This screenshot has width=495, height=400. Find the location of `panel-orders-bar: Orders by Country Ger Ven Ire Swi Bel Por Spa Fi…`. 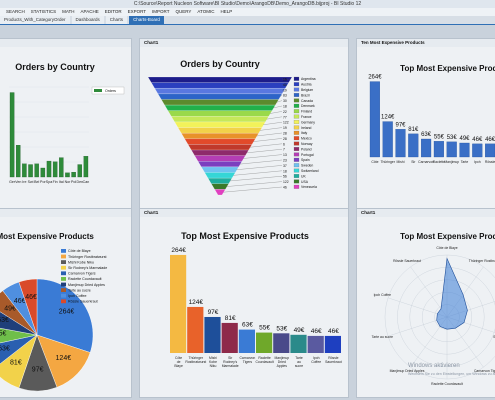

panel-orders-bar: Orders by Country Ger Ven Ire Swi Bel Por Spa Fi… is located at coordinates (66, 127).